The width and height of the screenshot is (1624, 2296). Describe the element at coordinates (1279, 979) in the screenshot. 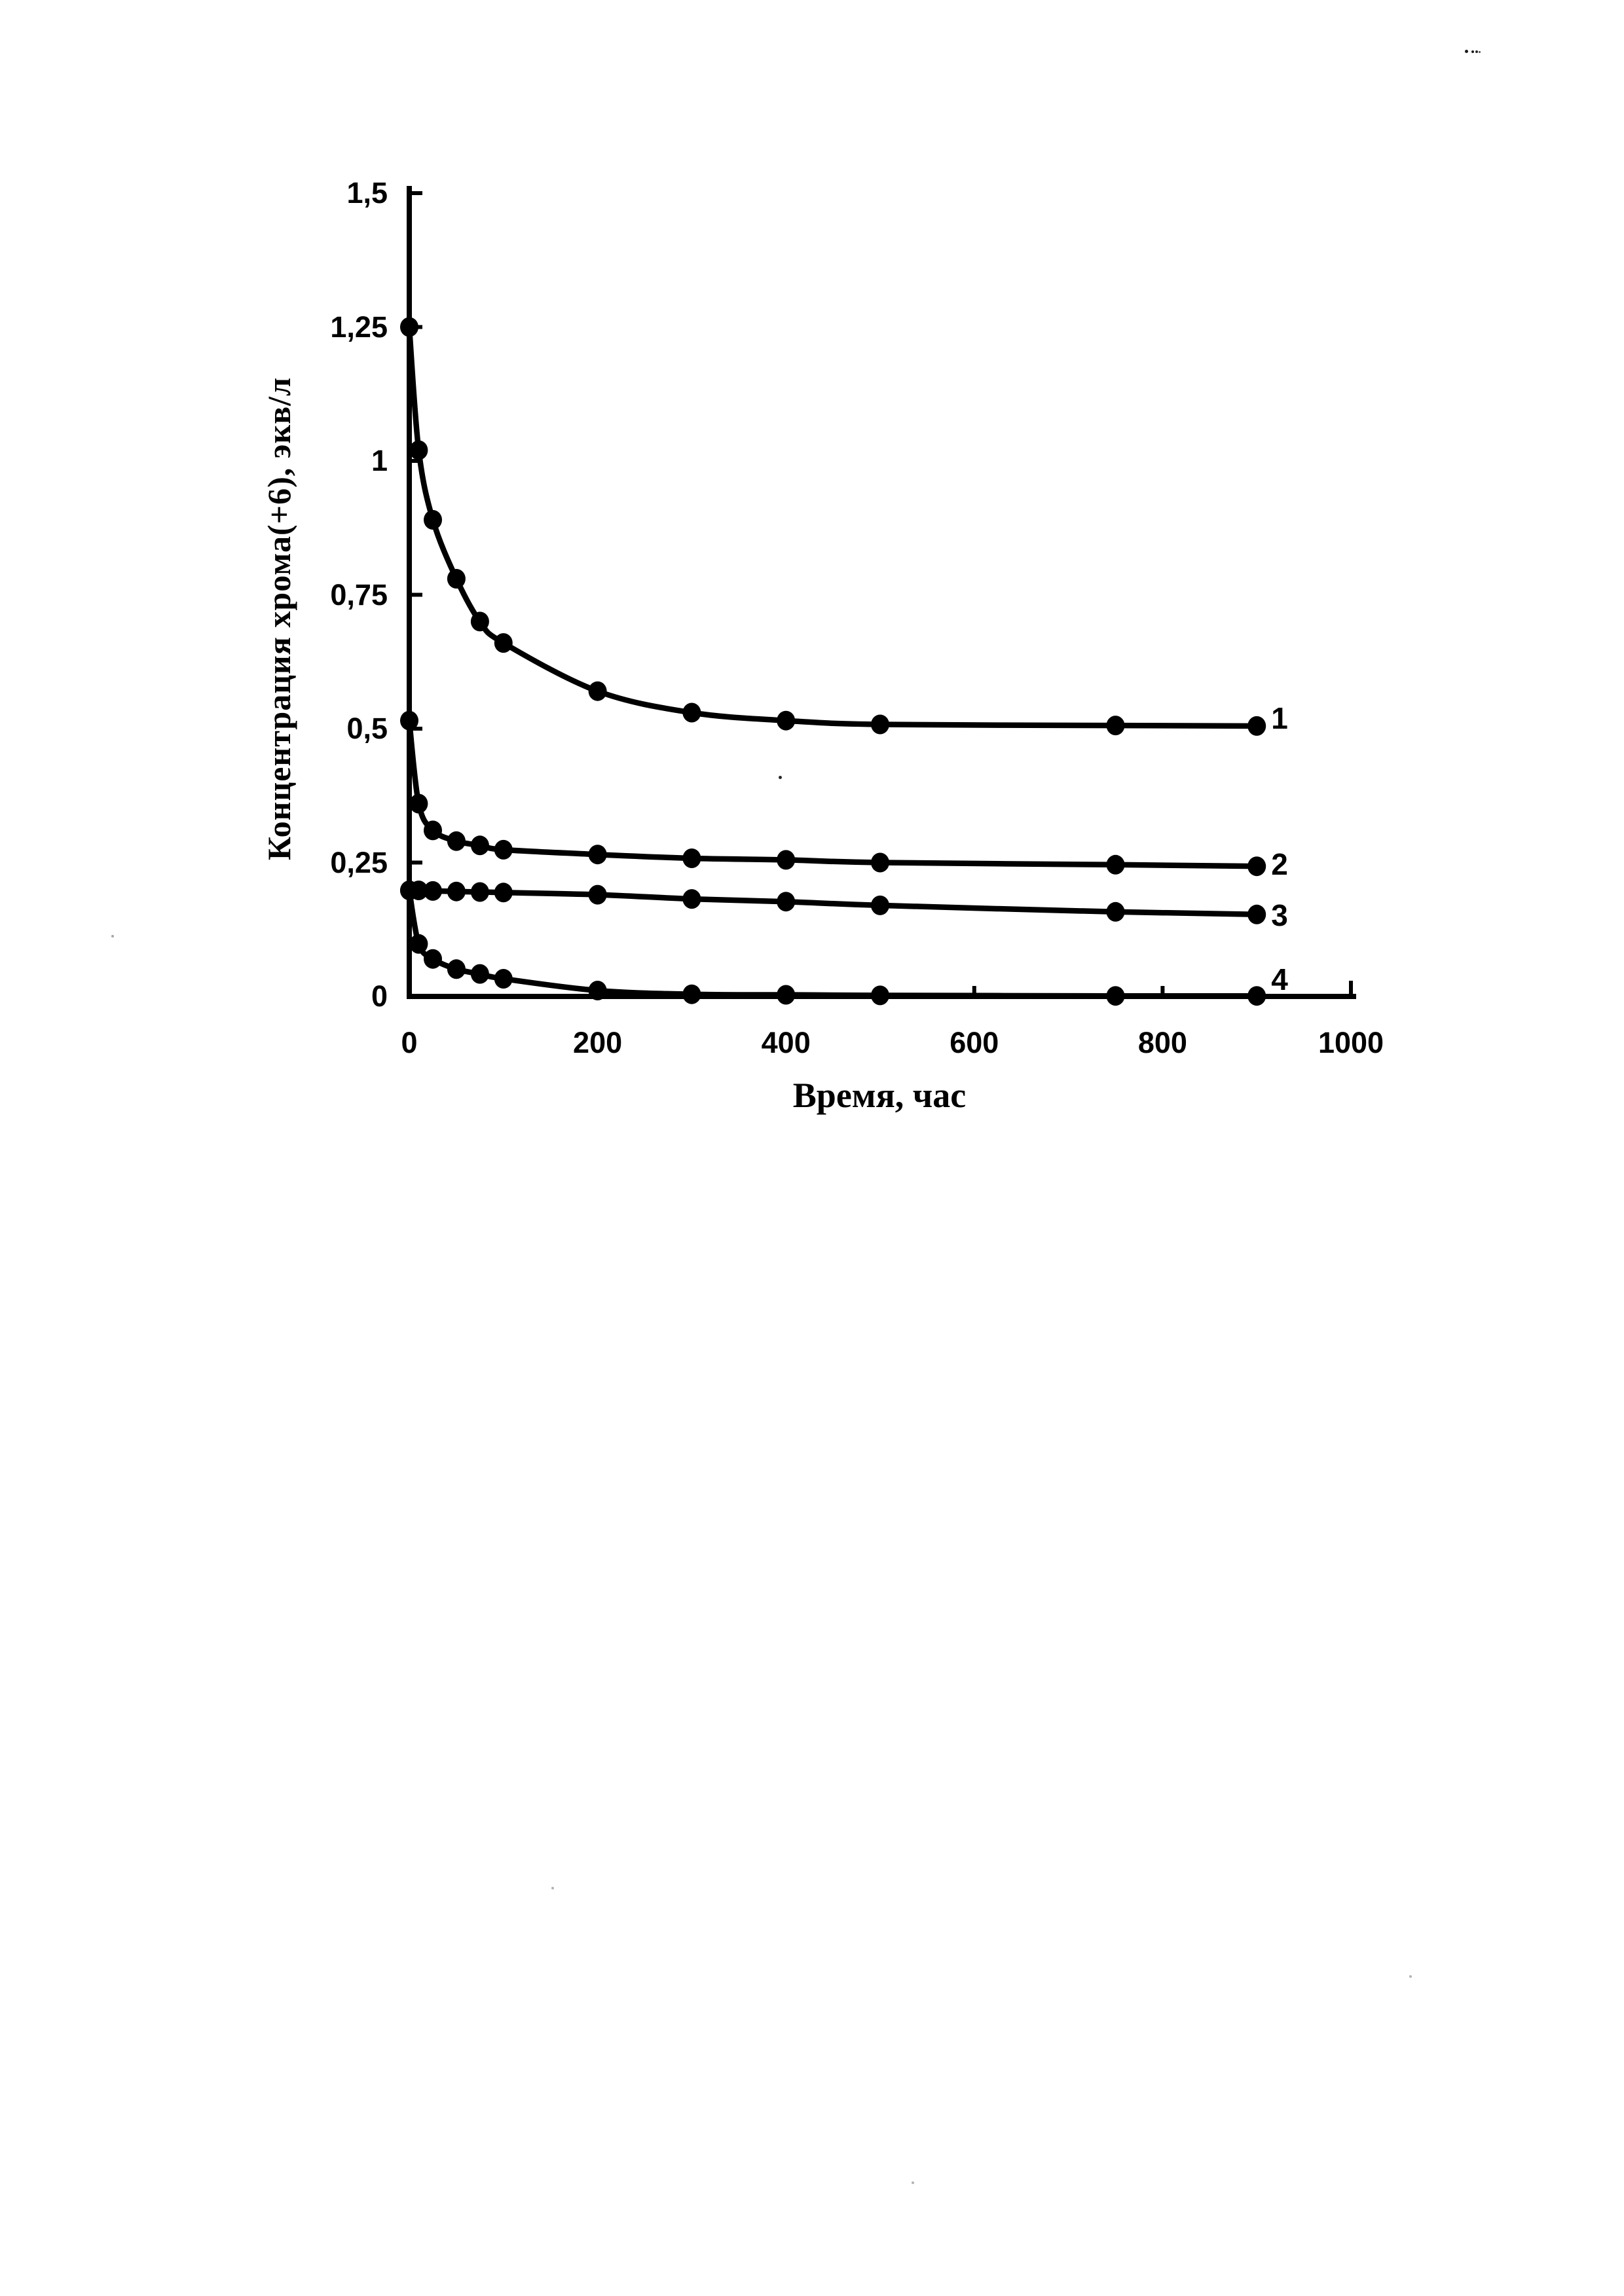

I see `series-label-4: 4` at that location.